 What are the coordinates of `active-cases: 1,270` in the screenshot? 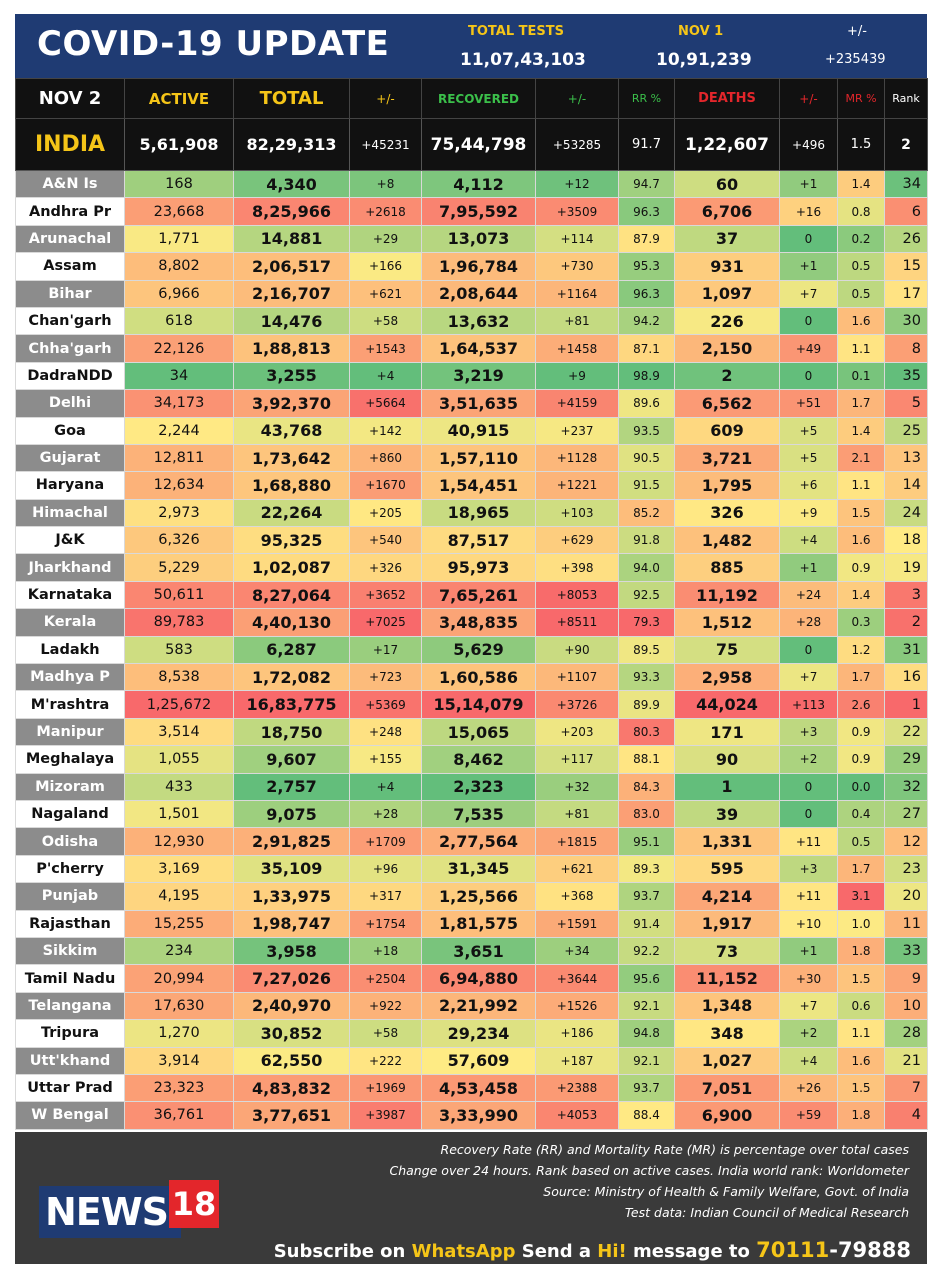 It's located at (179, 1033).